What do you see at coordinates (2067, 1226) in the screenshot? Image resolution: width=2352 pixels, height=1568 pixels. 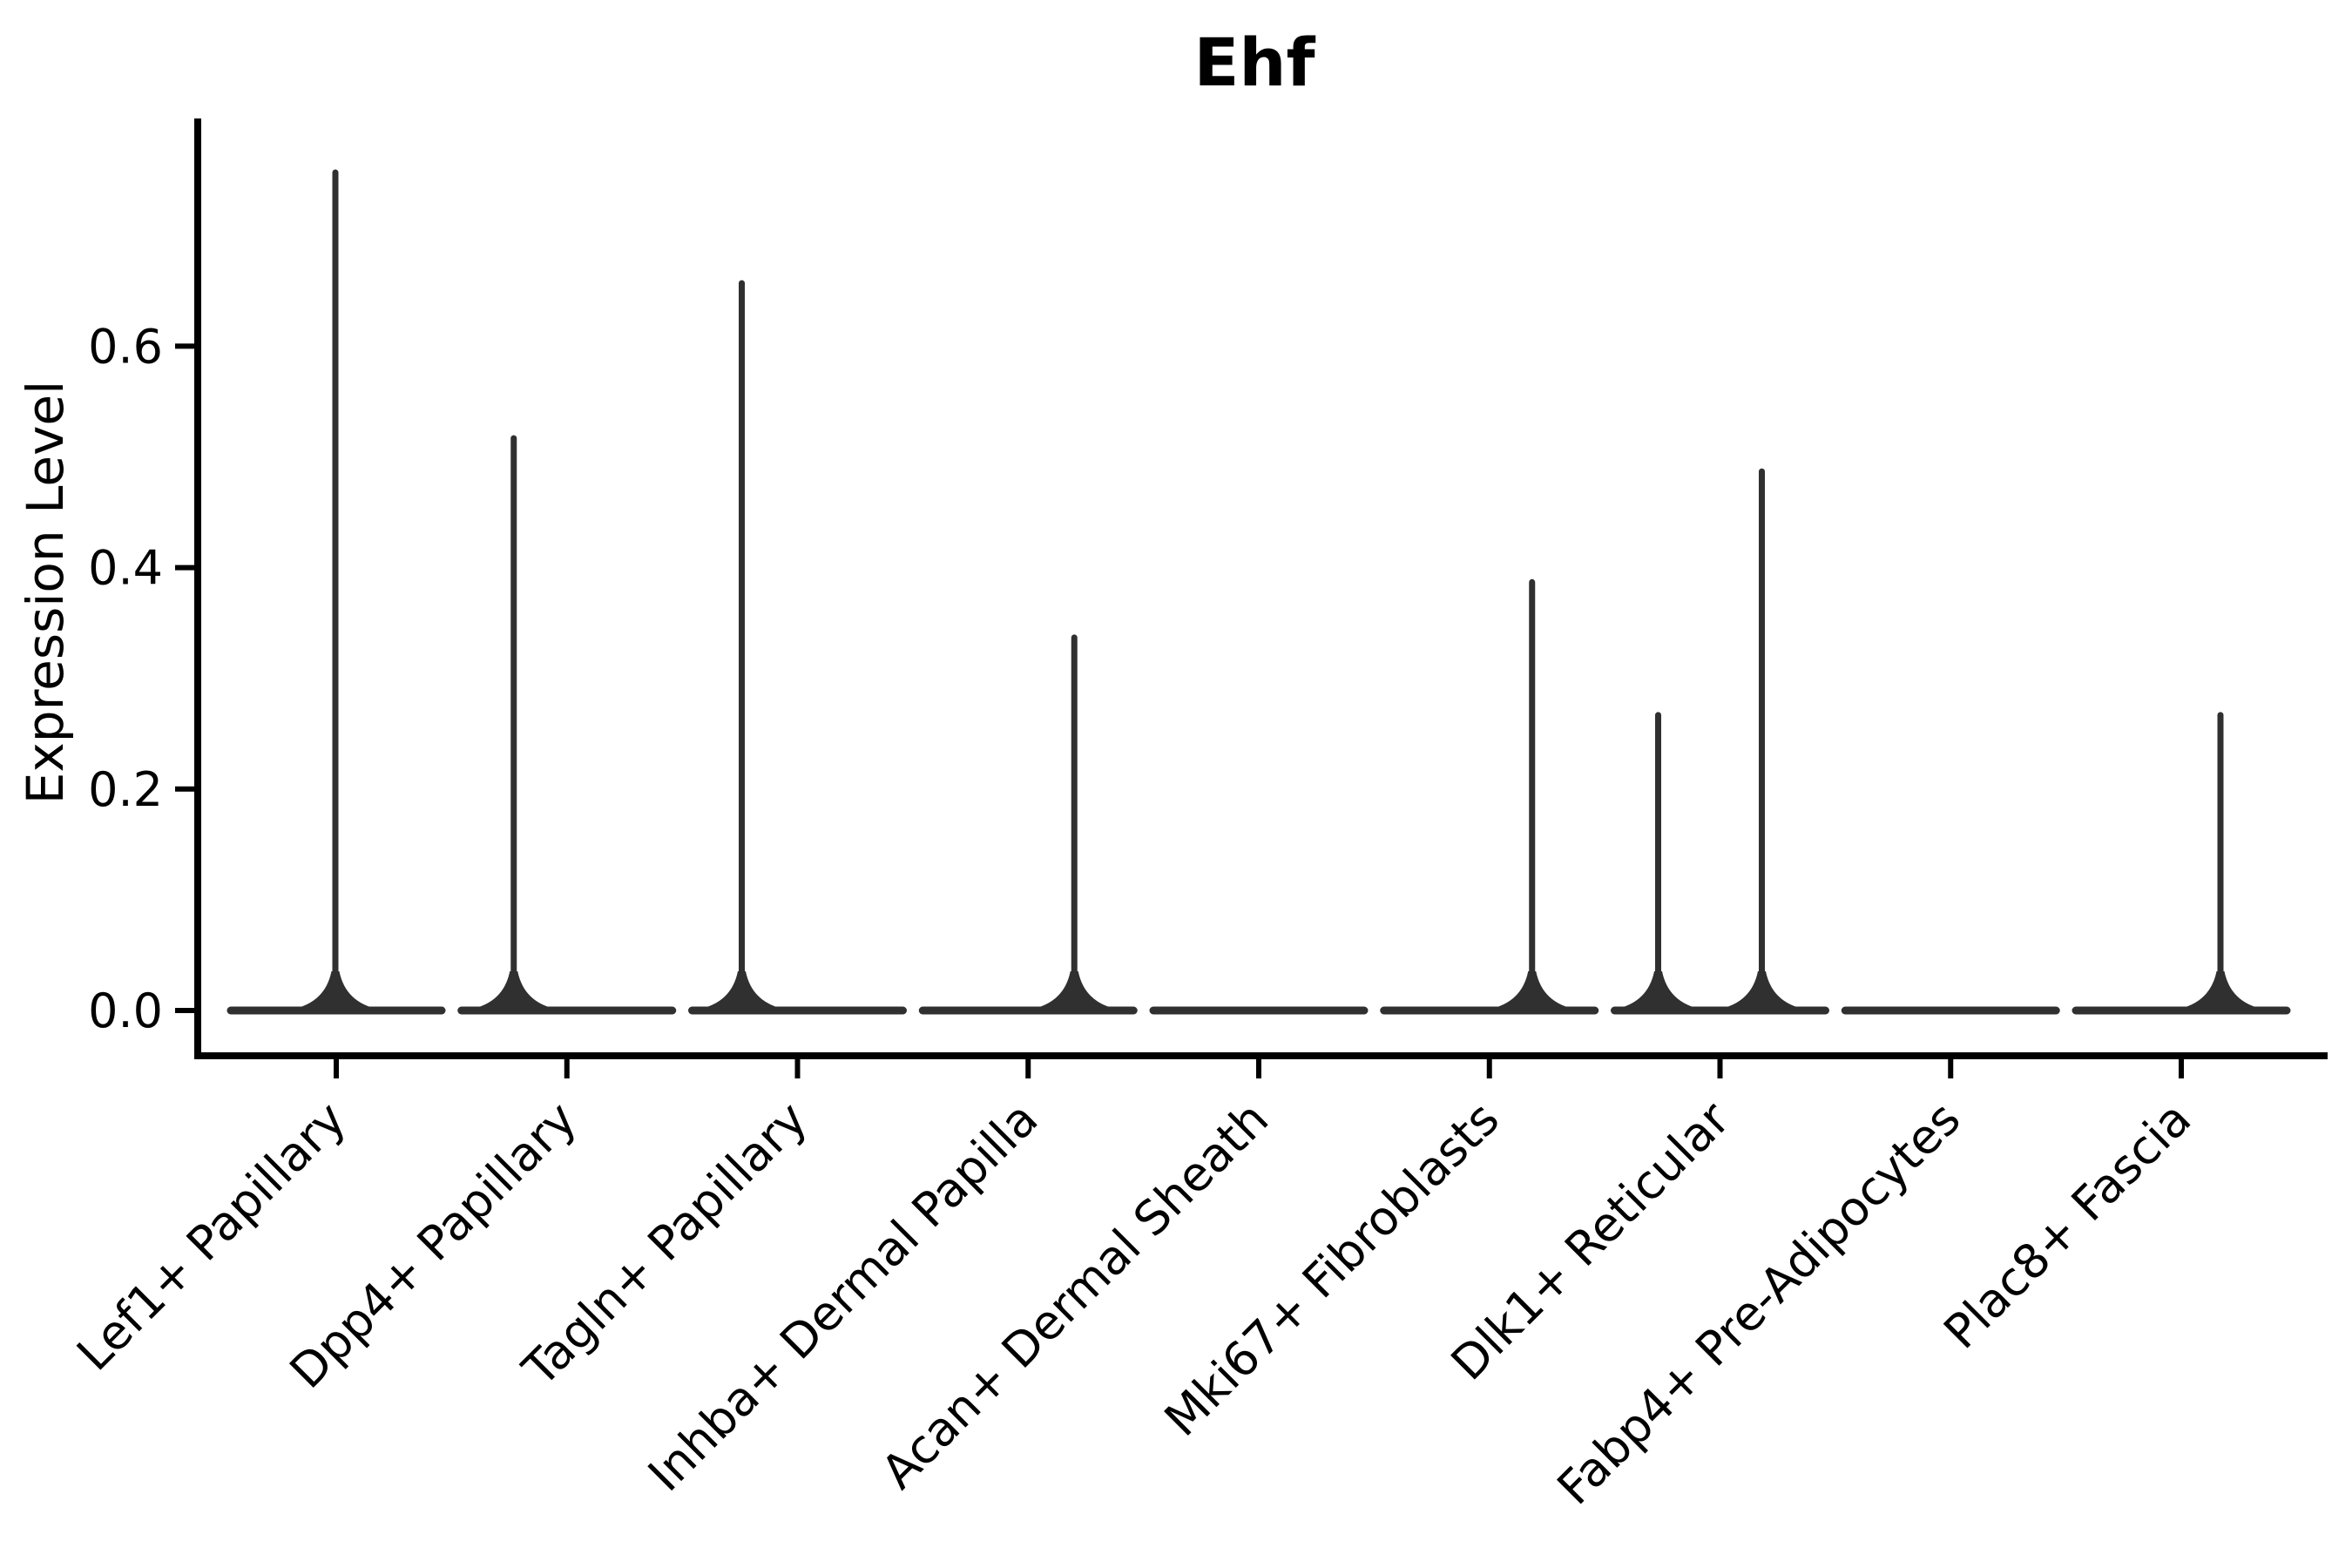 I see `x-tick-label: Plac8+ Fascia` at bounding box center [2067, 1226].